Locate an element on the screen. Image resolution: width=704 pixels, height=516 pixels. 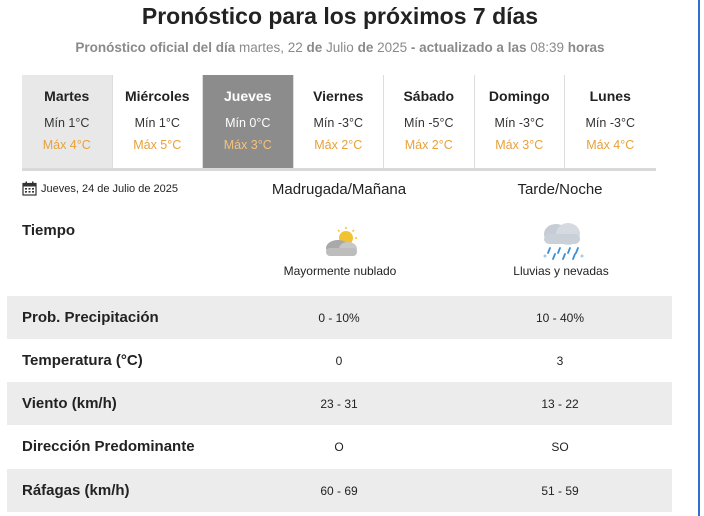
day-name: Lunes is located at coordinates (610, 96).